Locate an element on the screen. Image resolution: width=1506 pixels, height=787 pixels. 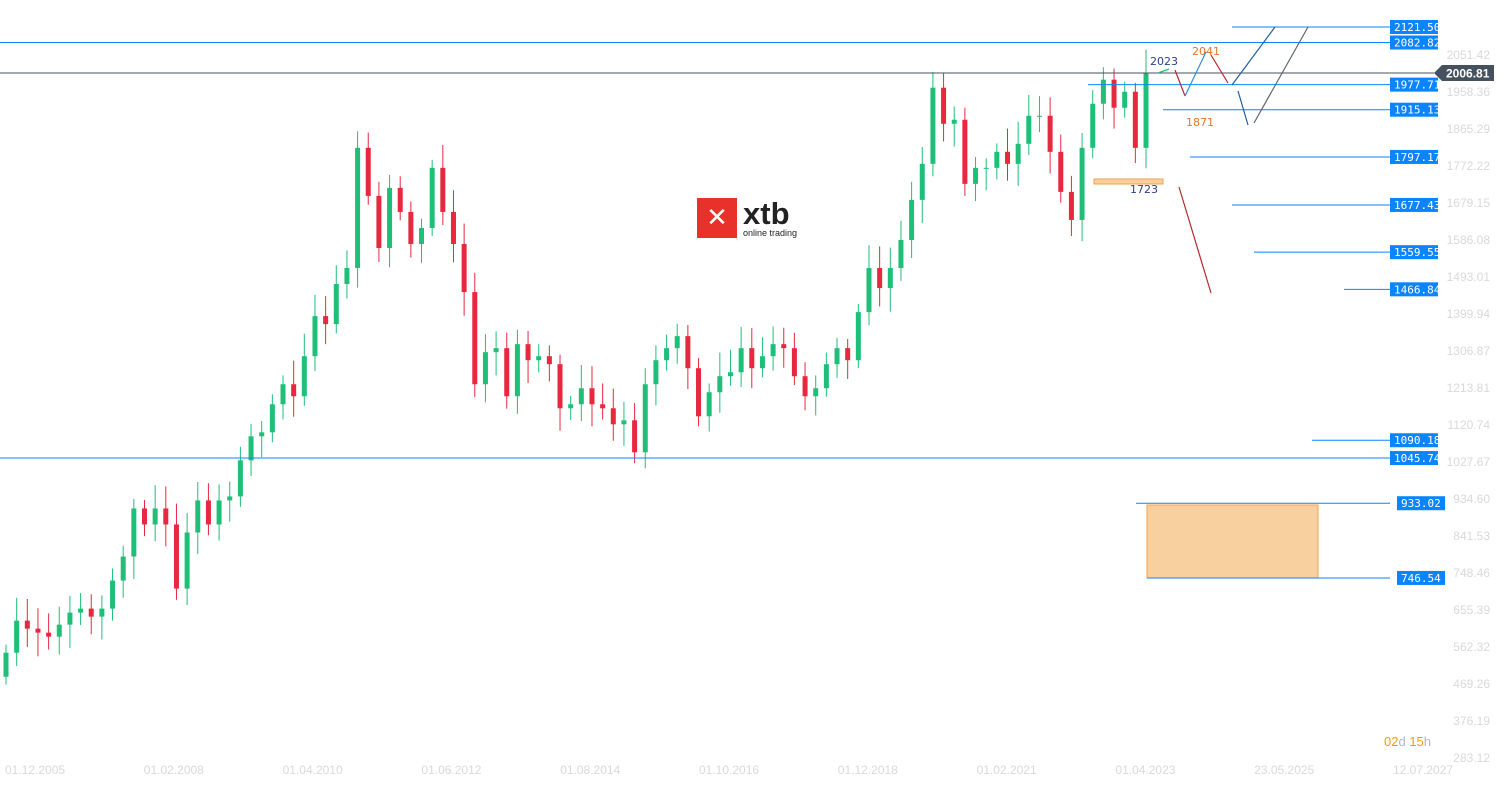
y-tick-label: 1399.94 is located at coordinates (1469, 314).